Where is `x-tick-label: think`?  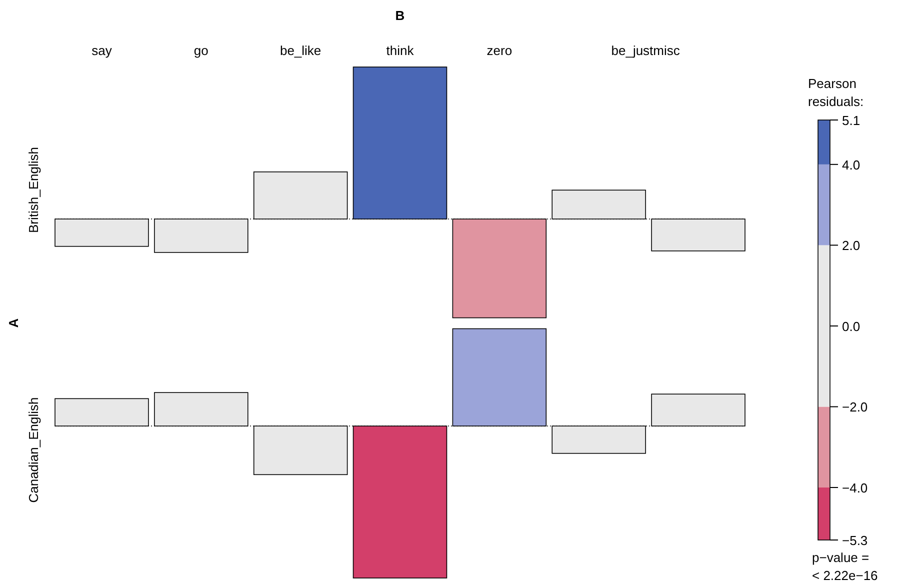 x-tick-label: think is located at coordinates (400, 50).